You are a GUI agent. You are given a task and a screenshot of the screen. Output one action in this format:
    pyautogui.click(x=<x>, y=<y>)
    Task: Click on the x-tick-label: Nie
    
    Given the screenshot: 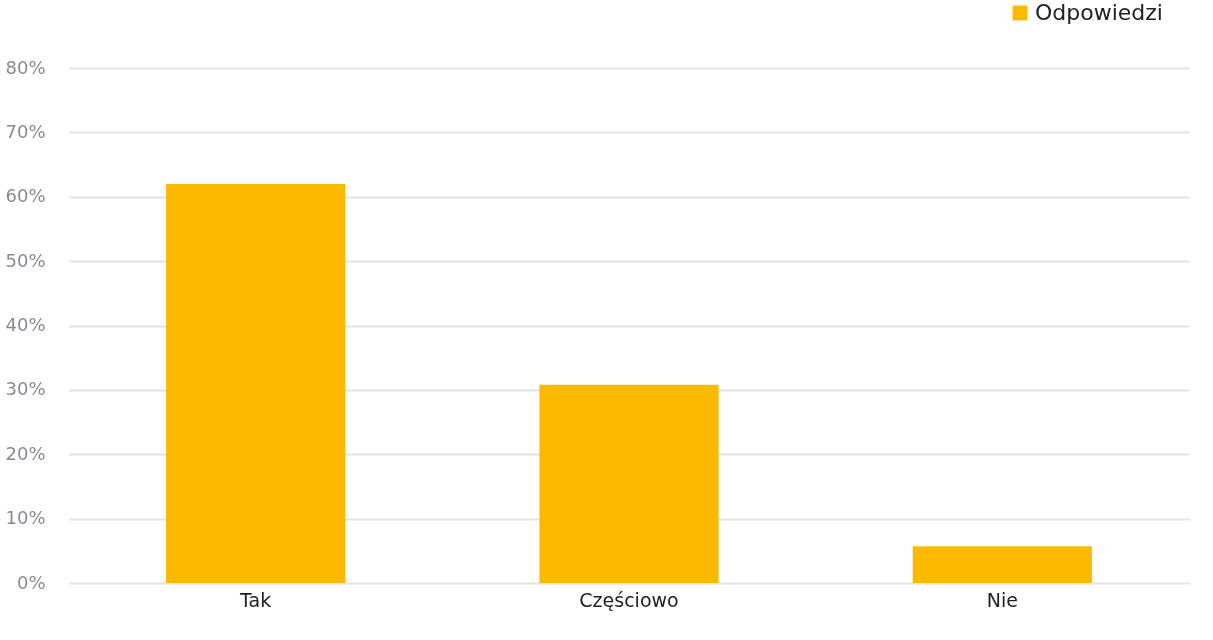 What is the action you would take?
    pyautogui.click(x=1002, y=599)
    